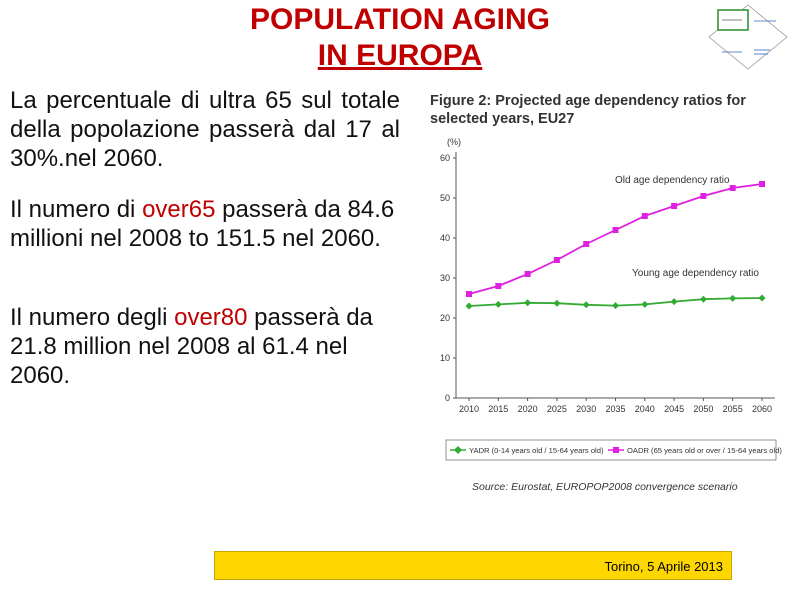 The height and width of the screenshot is (595, 794). I want to click on x-tick-label: 2025, so click(557, 409).